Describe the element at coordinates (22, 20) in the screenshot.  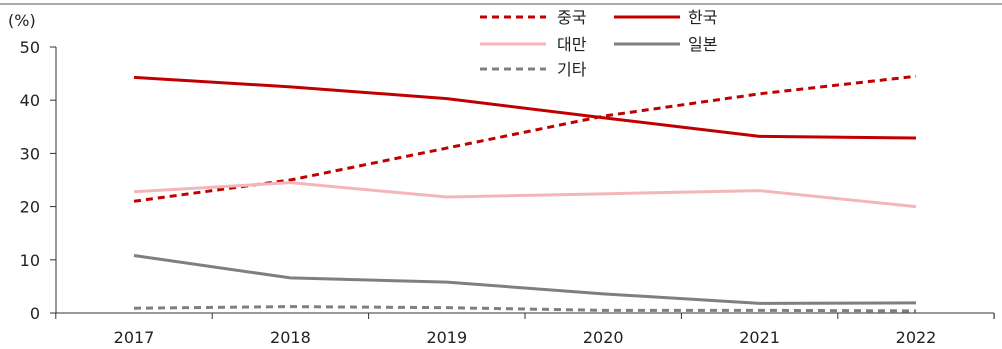
I see `y-axis-unit-label: (%)` at that location.